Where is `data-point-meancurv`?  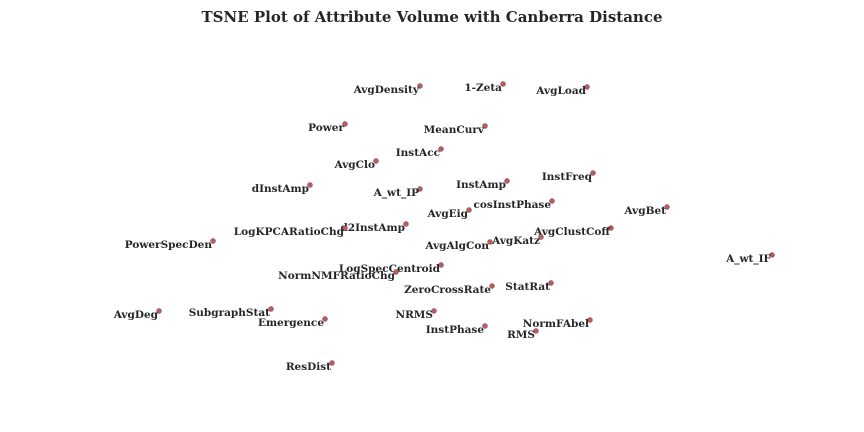 data-point-meancurv is located at coordinates (485, 126).